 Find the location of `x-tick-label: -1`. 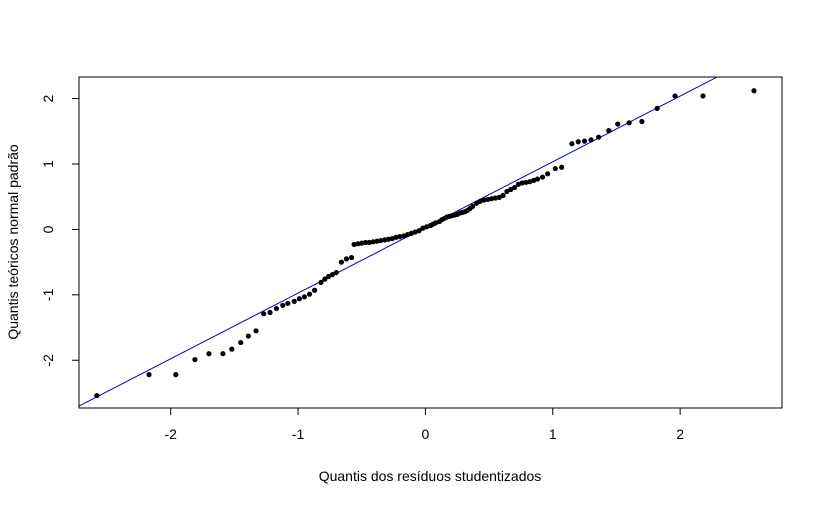

x-tick-label: -1 is located at coordinates (298, 434).